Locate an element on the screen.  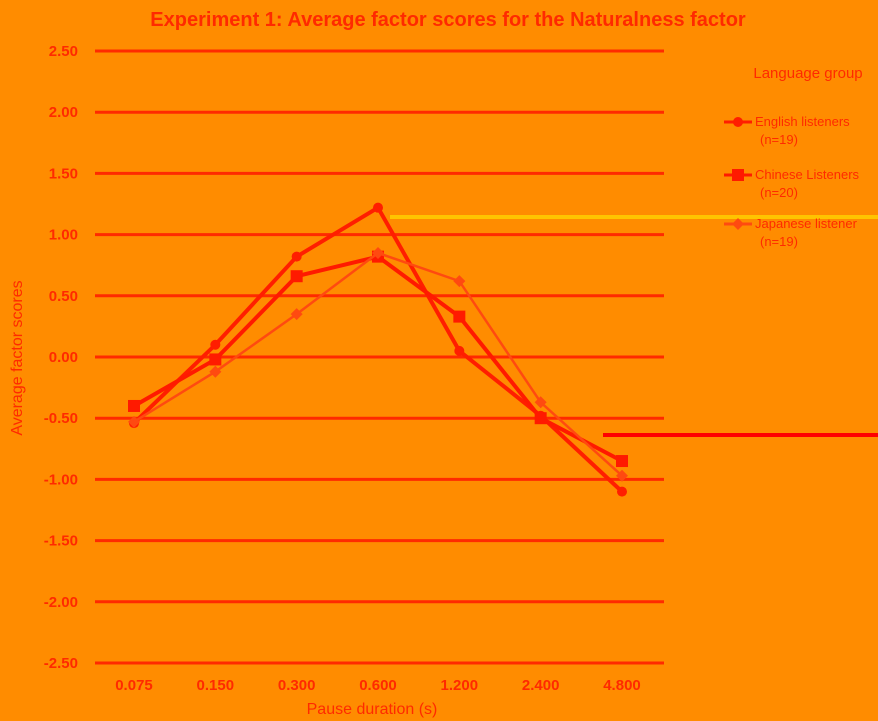
y-tick-label: -1.50 is located at coordinates (61, 541).